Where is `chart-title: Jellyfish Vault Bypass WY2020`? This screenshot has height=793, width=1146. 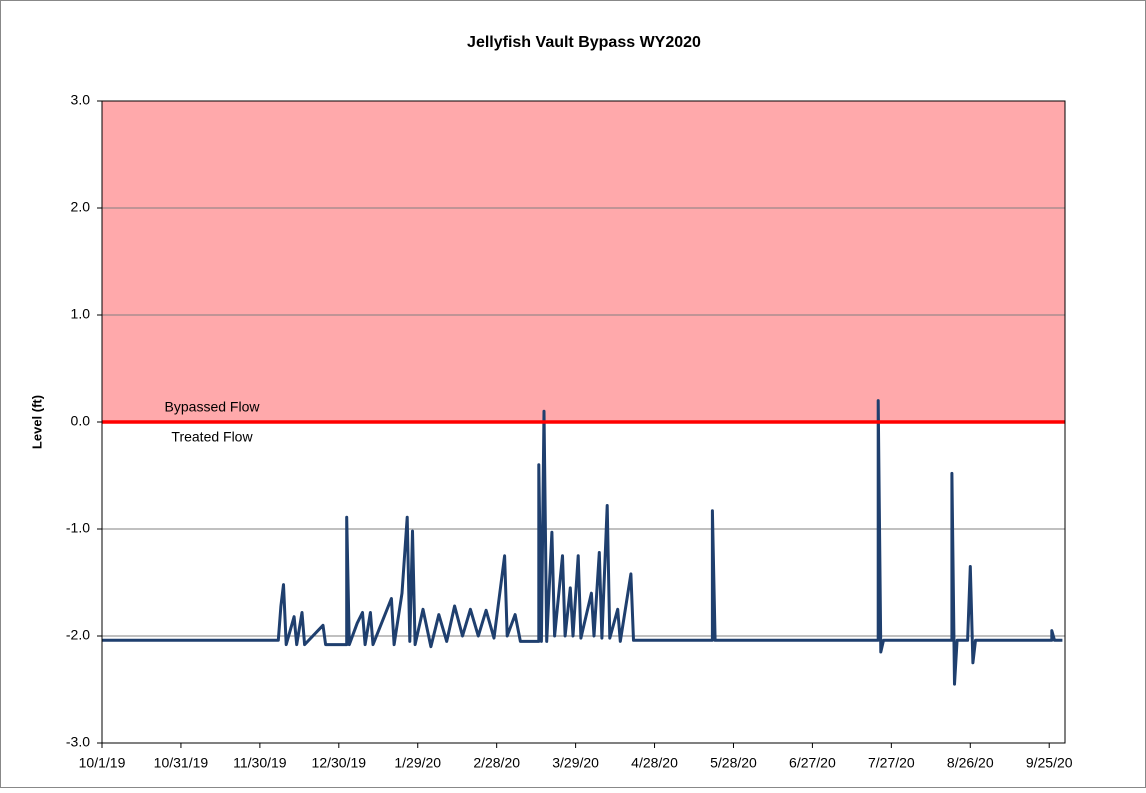 chart-title: Jellyfish Vault Bypass WY2020 is located at coordinates (584, 42).